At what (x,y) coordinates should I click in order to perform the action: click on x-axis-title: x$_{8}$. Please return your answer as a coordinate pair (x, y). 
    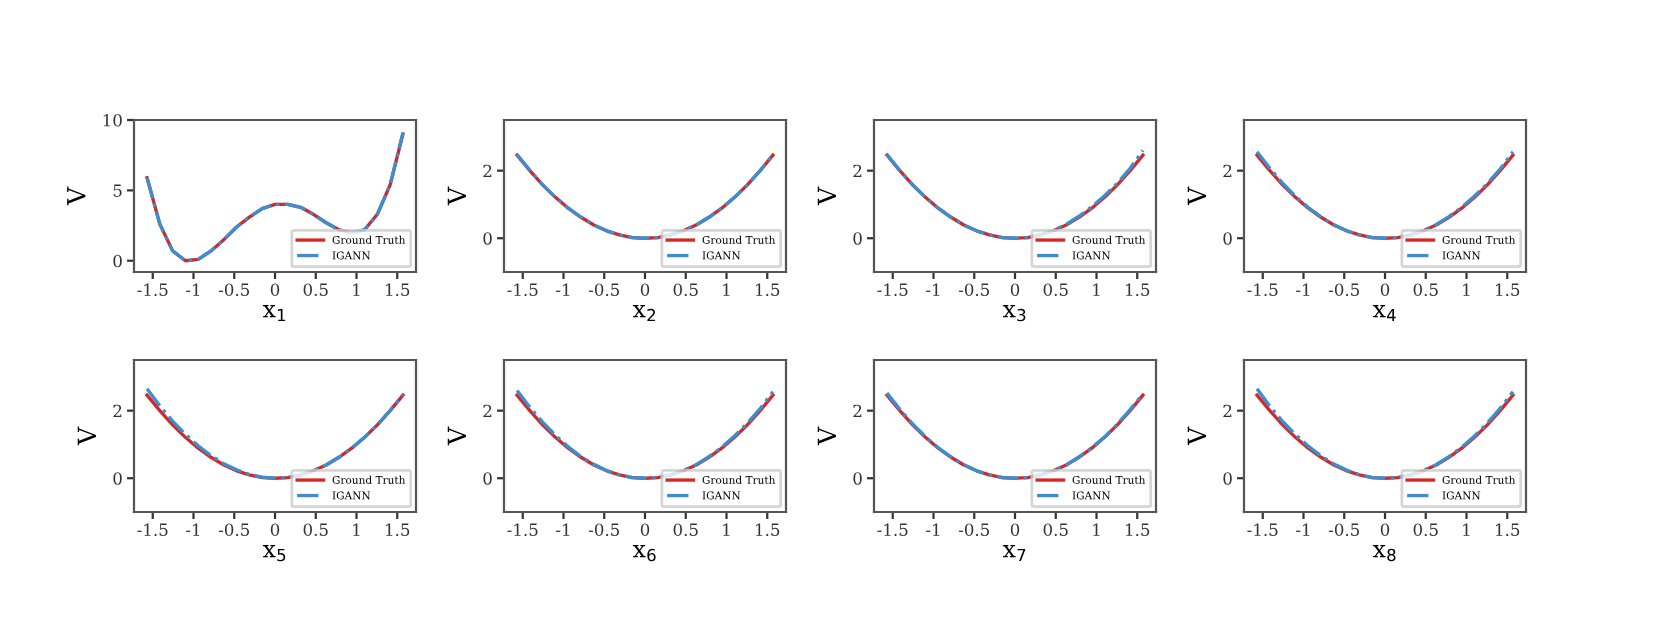
    Looking at the image, I should click on (1384, 553).